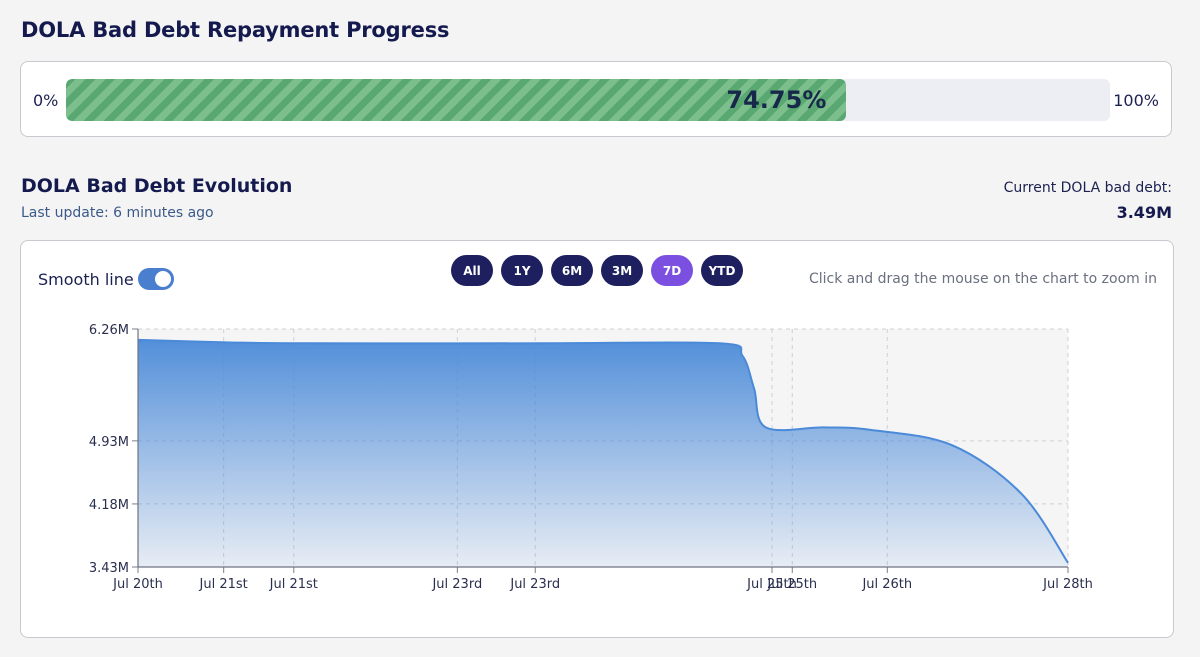 The image size is (1200, 657). What do you see at coordinates (86, 279) in the screenshot?
I see `smooth-line-label: Smooth line` at bounding box center [86, 279].